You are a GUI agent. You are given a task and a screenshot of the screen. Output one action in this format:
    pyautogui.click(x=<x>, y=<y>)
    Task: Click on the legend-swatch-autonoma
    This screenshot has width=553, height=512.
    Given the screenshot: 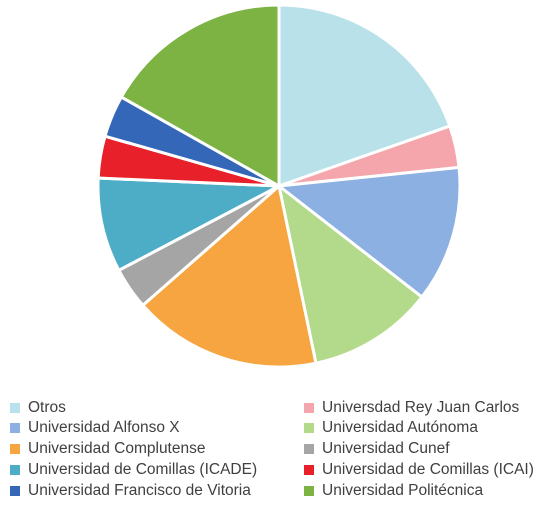 What is the action you would take?
    pyautogui.click(x=309, y=428)
    